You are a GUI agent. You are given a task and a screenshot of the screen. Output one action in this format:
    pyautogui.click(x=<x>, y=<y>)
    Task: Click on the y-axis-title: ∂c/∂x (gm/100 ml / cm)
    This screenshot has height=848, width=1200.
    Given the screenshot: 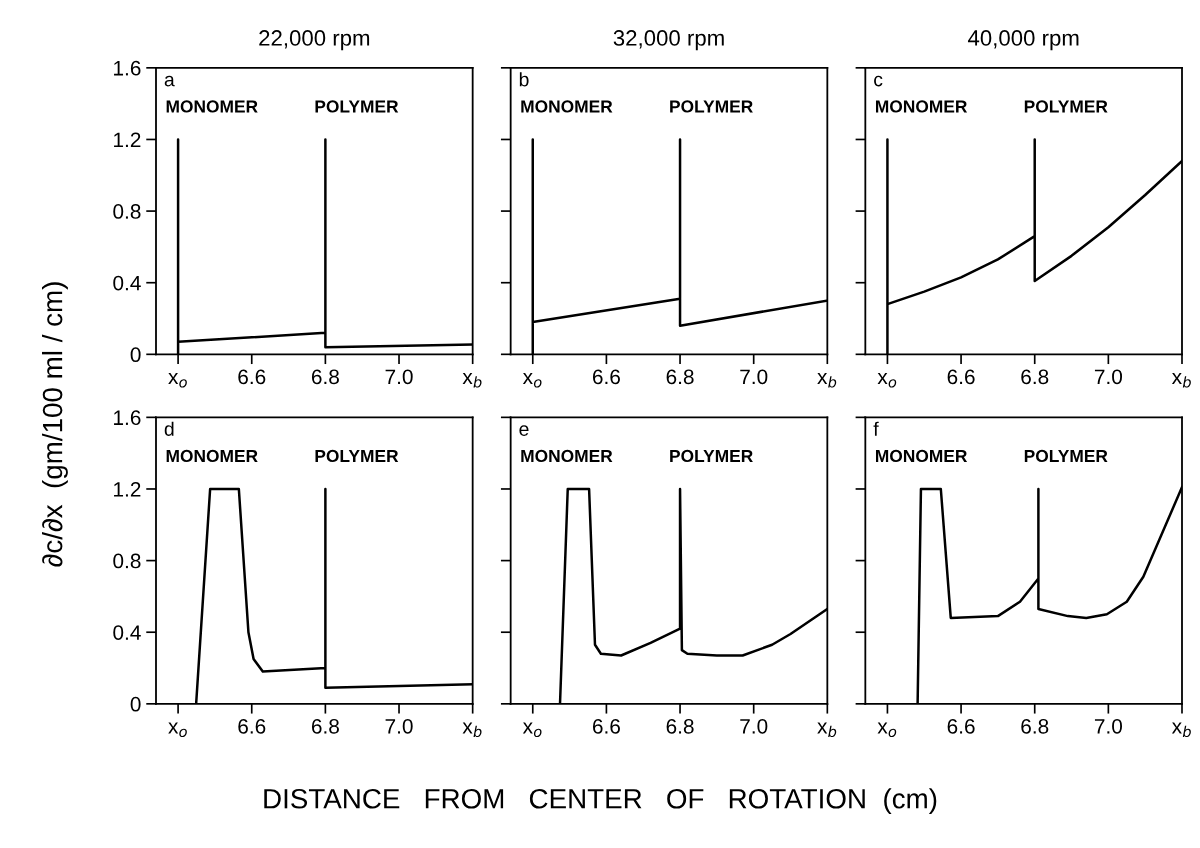 What is the action you would take?
    pyautogui.click(x=55, y=424)
    